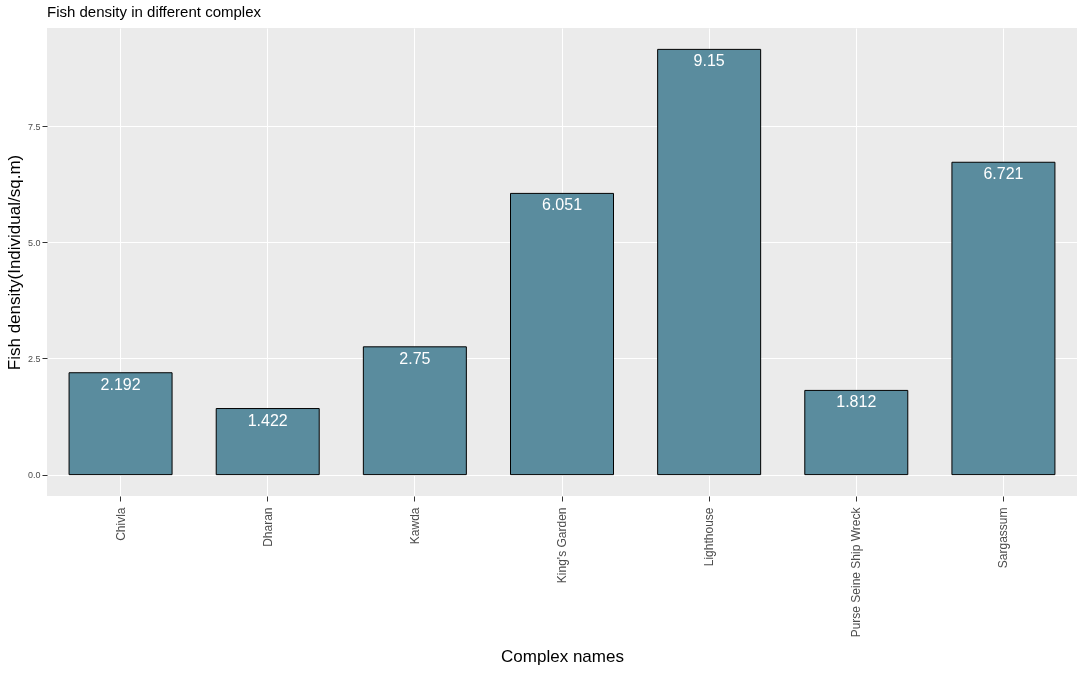 Image resolution: width=1081 pixels, height=686 pixels. What do you see at coordinates (415, 358) in the screenshot?
I see `data-label: 2.75` at bounding box center [415, 358].